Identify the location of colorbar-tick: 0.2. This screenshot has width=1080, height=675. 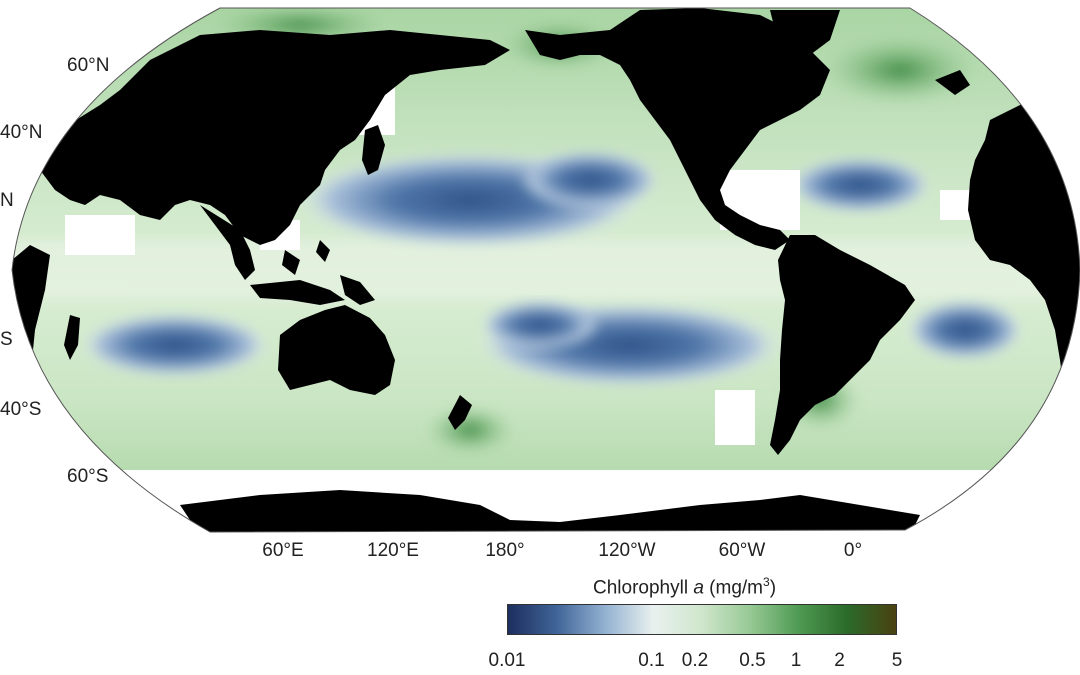
(695, 660).